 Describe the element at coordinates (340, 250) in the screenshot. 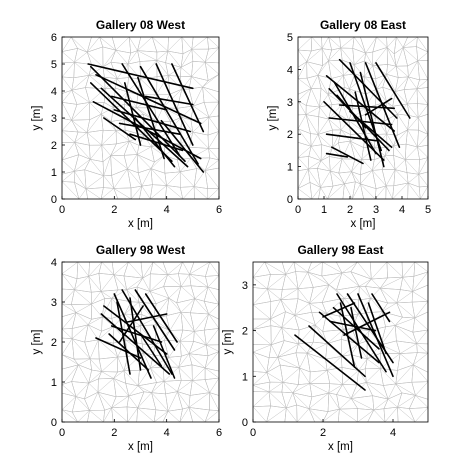

I see `chart-title: Gallery 98 East` at that location.